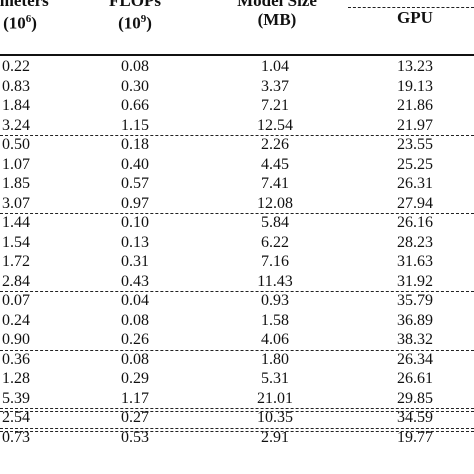 The image size is (474, 474). What do you see at coordinates (135, 222) in the screenshot?
I see `cell-flops: 0.10` at bounding box center [135, 222].